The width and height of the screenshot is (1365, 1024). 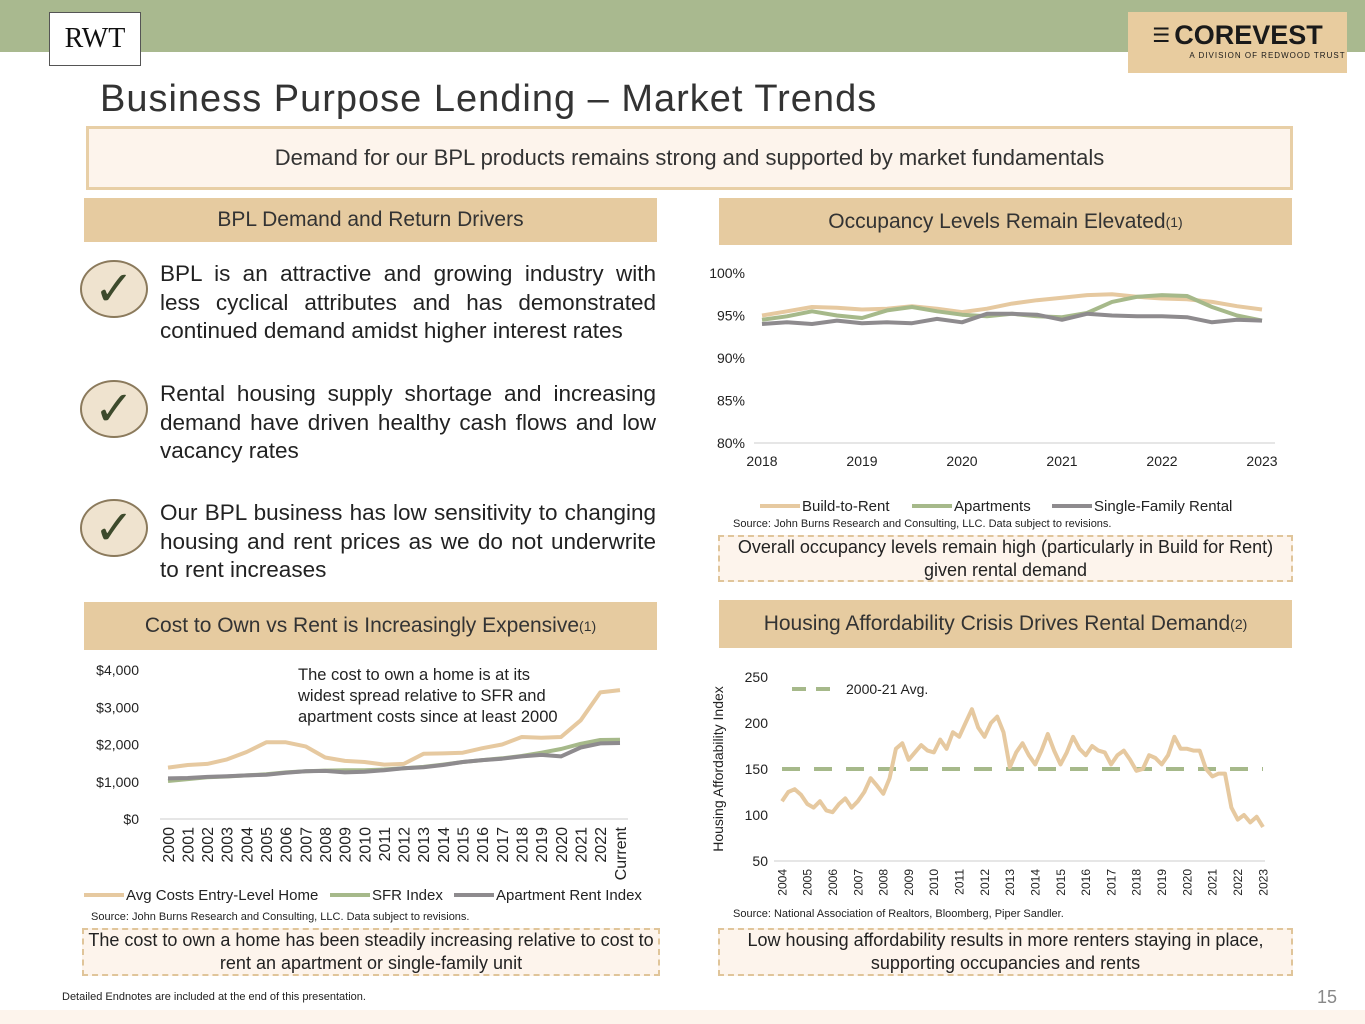 What do you see at coordinates (287, 845) in the screenshot?
I see `cost-x-tick: 2006` at bounding box center [287, 845].